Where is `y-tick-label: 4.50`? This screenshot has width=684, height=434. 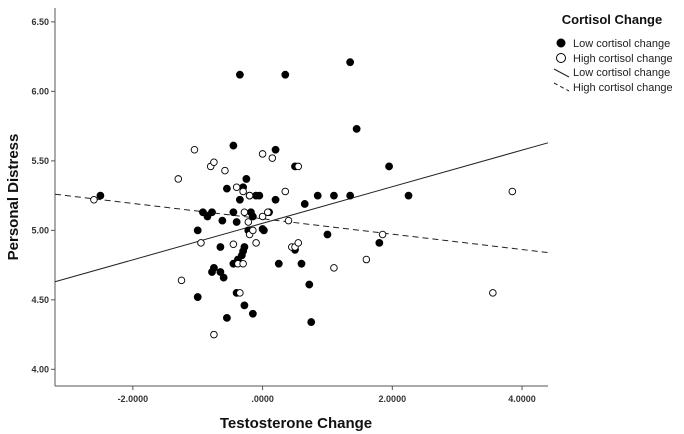
y-tick-label: 4.50 is located at coordinates (40, 300).